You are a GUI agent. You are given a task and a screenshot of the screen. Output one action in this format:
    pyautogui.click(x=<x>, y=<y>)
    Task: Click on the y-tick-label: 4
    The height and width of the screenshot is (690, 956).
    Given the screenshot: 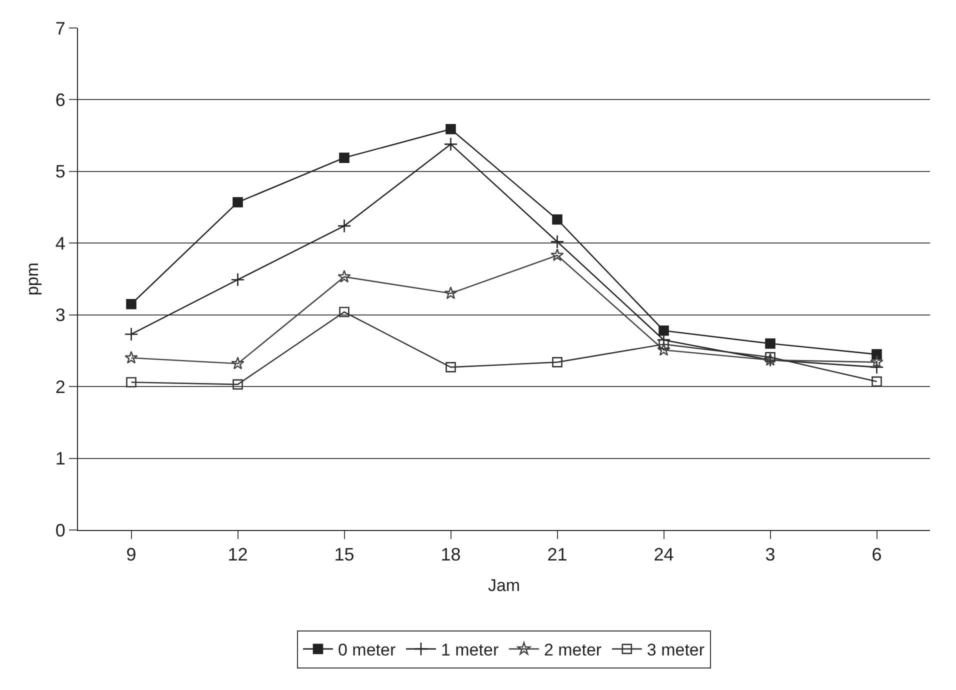 What is the action you would take?
    pyautogui.click(x=60, y=243)
    